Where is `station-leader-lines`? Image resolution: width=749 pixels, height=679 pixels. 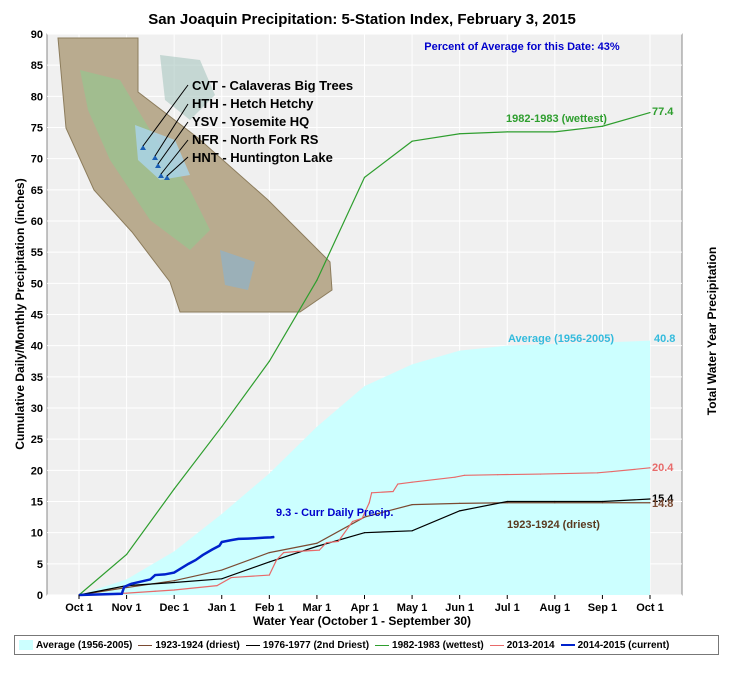
station-leader-lines is located at coordinates (165, 130).